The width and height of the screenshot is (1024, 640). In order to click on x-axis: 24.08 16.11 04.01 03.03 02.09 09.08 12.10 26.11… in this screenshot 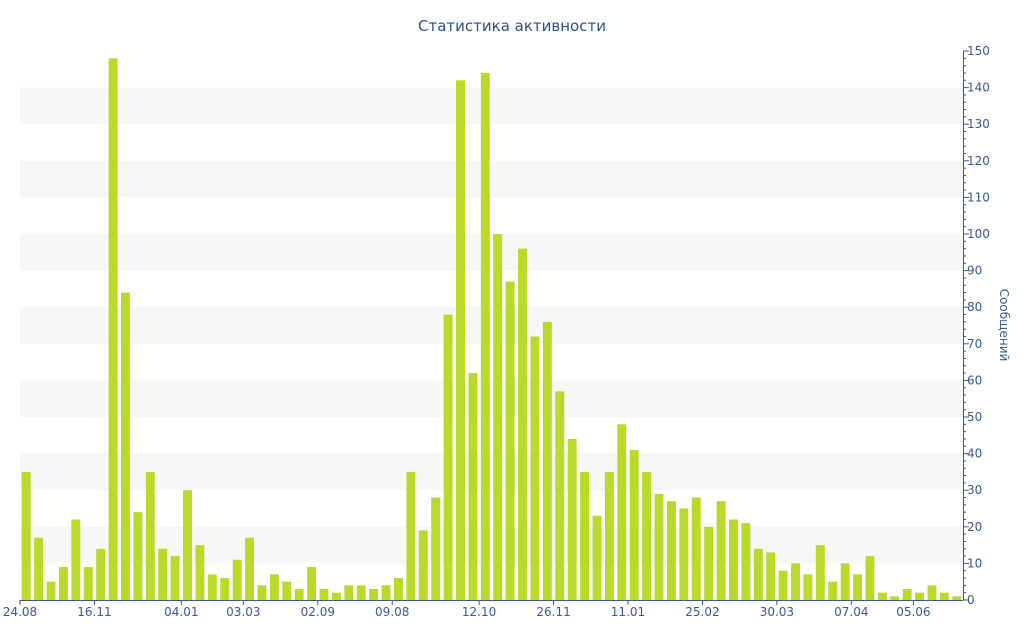, I will do `click(483, 609)`.